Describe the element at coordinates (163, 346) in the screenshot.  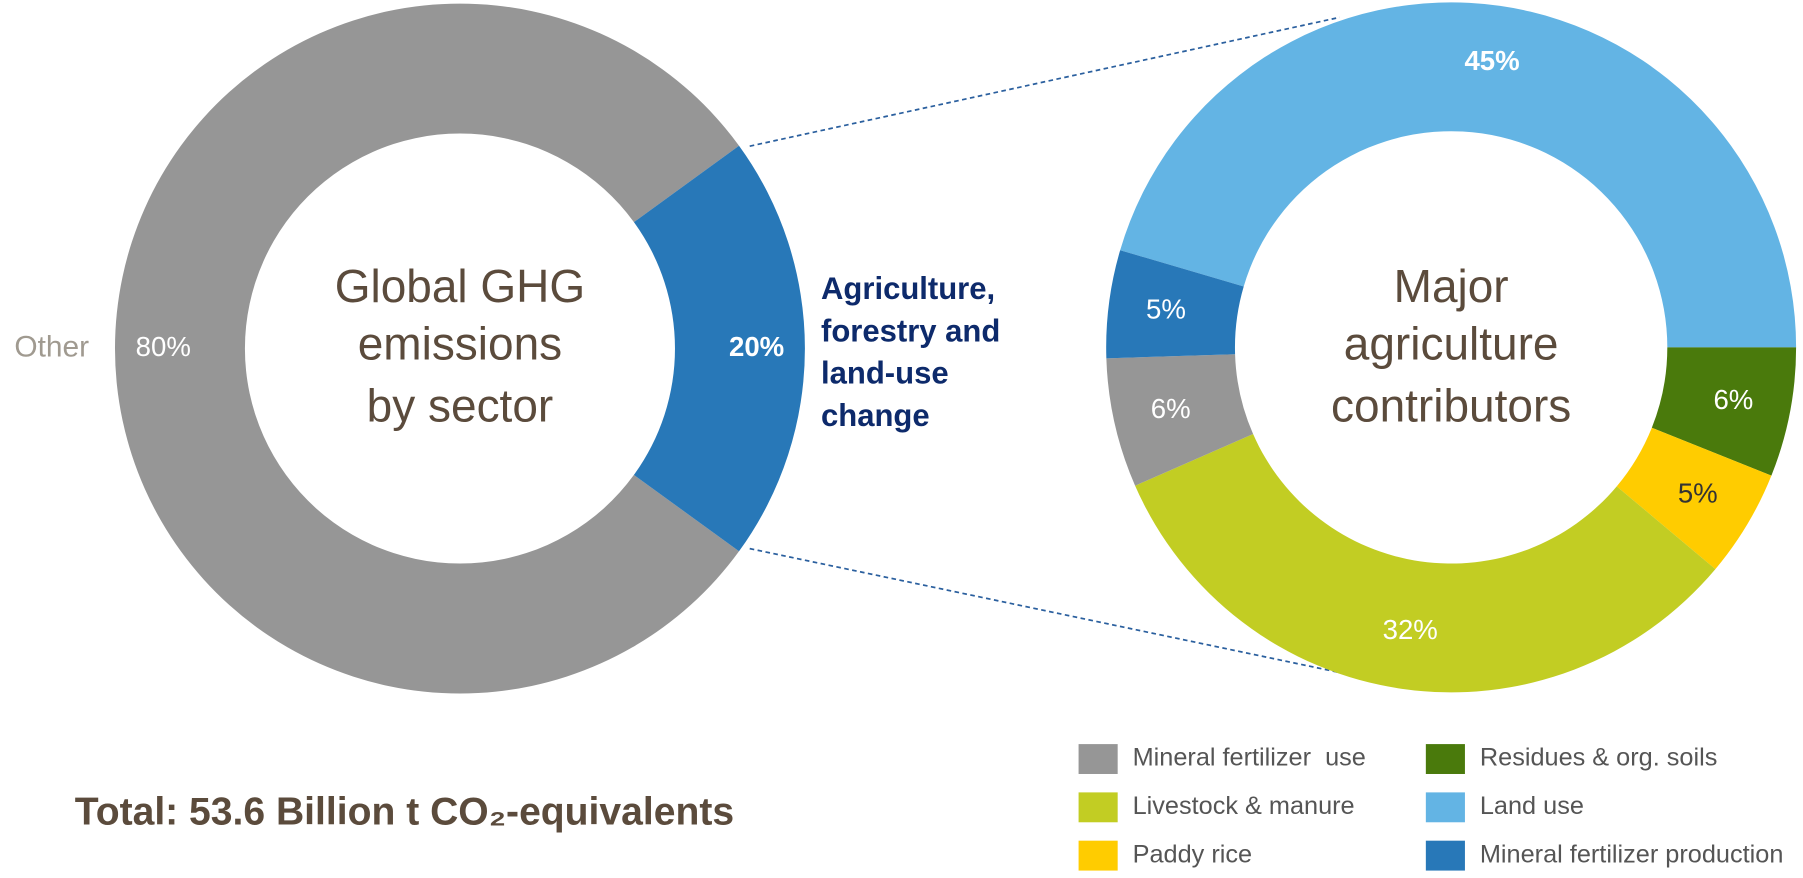
I see `value-label: 80%` at that location.